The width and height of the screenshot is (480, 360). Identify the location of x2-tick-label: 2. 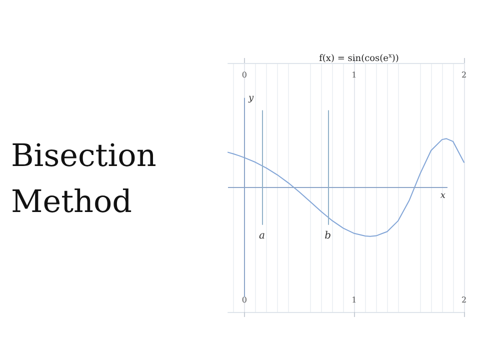
(464, 75).